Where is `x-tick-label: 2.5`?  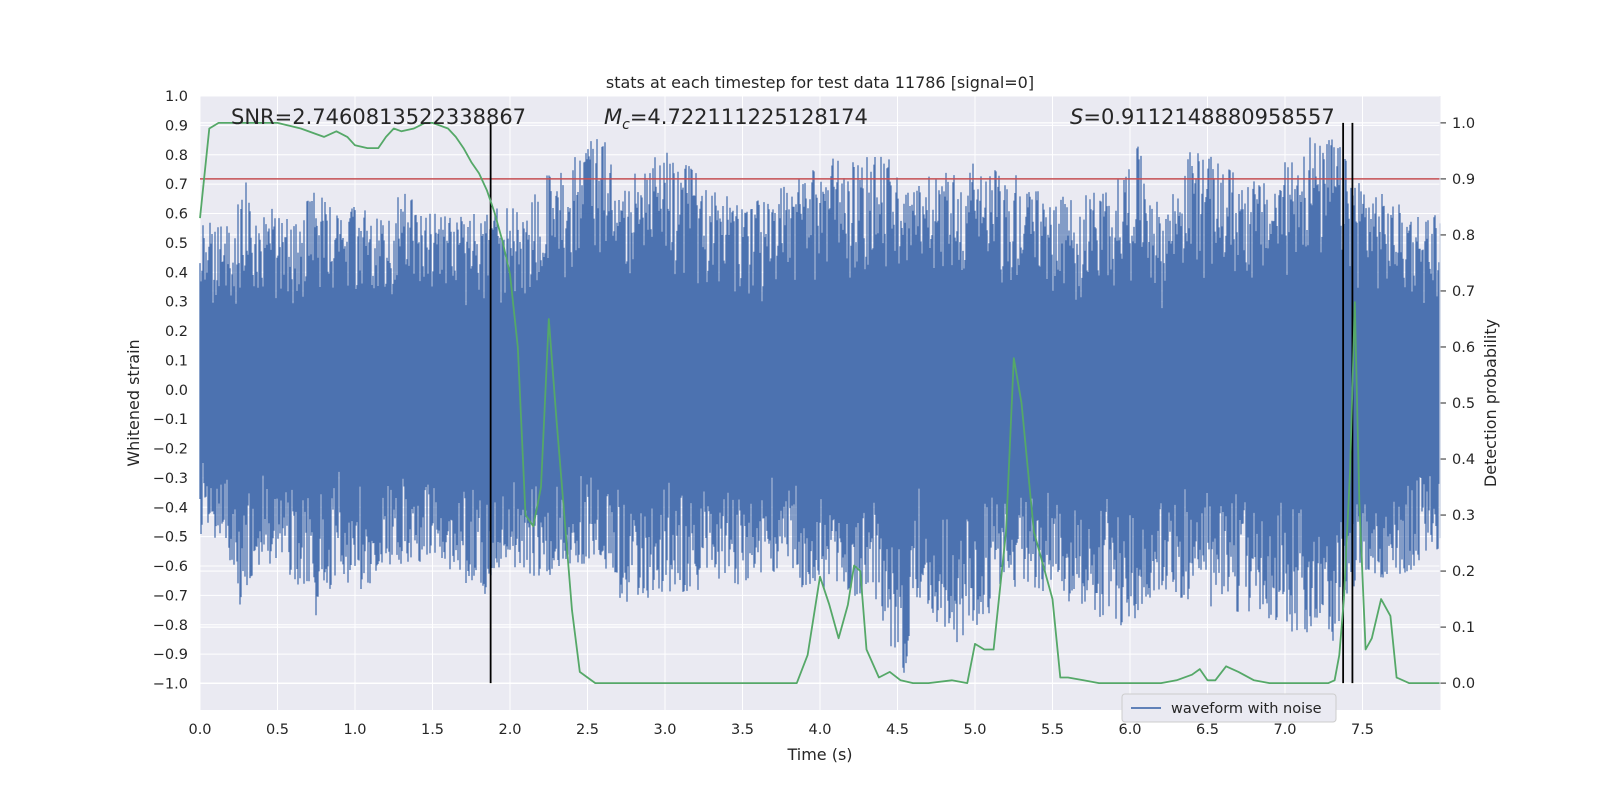
x-tick-label: 2.5 is located at coordinates (587, 730).